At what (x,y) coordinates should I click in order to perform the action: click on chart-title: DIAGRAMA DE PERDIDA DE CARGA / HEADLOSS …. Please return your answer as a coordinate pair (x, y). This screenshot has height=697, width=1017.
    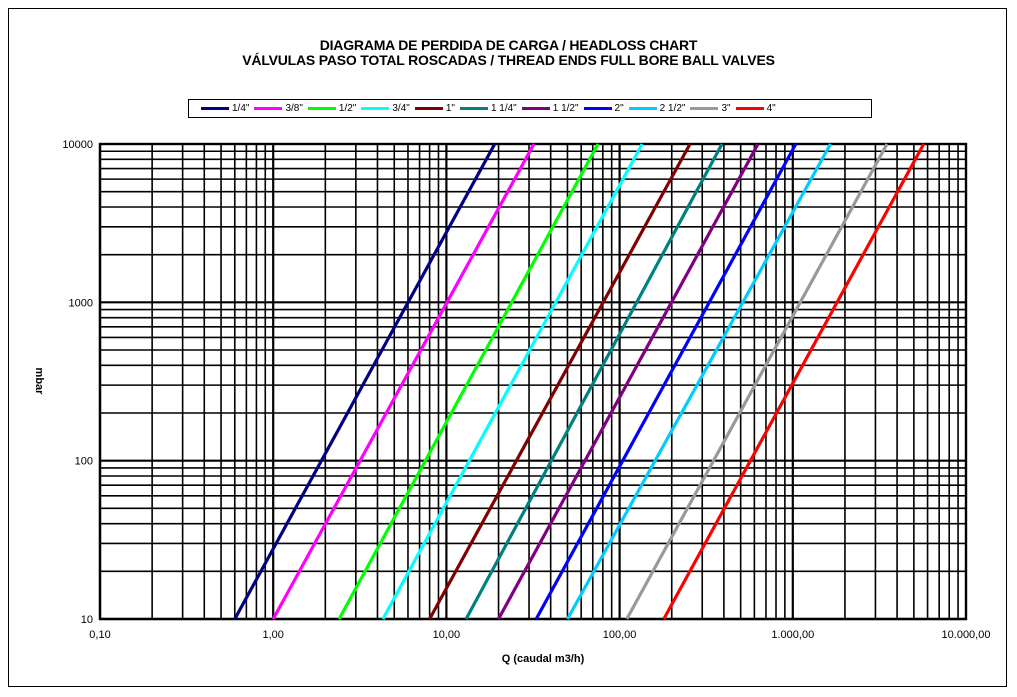
    Looking at the image, I should click on (508, 45).